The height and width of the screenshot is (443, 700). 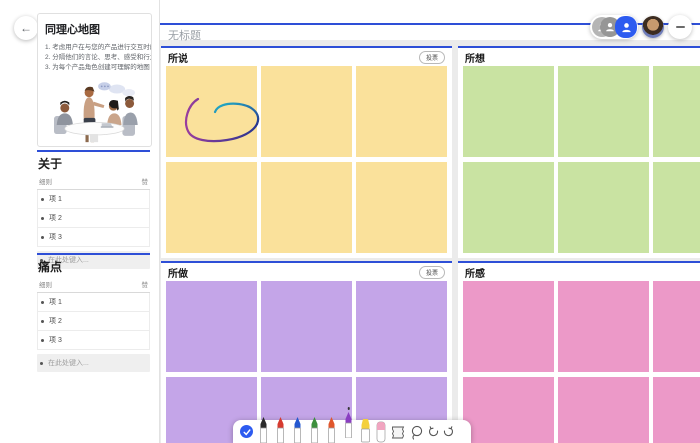 What do you see at coordinates (98, 47) in the screenshot?
I see `template-step: 1. 考虑用户在与您的产品进行交互时的体验` at bounding box center [98, 47].